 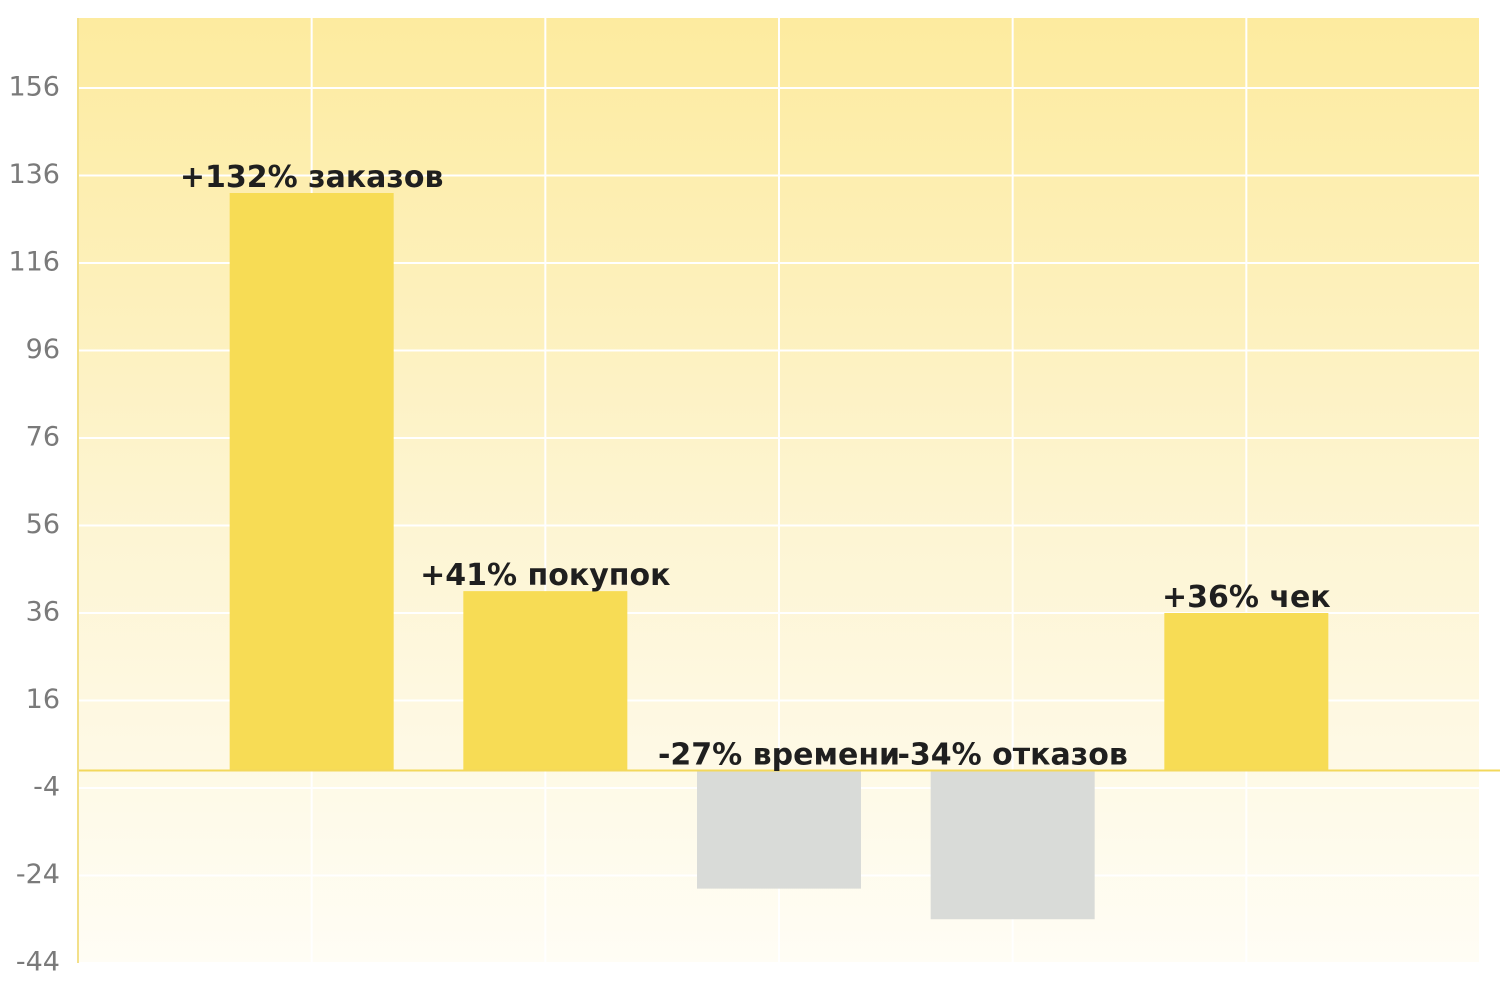 I want to click on y-tick-label: -44, so click(x=38, y=962).